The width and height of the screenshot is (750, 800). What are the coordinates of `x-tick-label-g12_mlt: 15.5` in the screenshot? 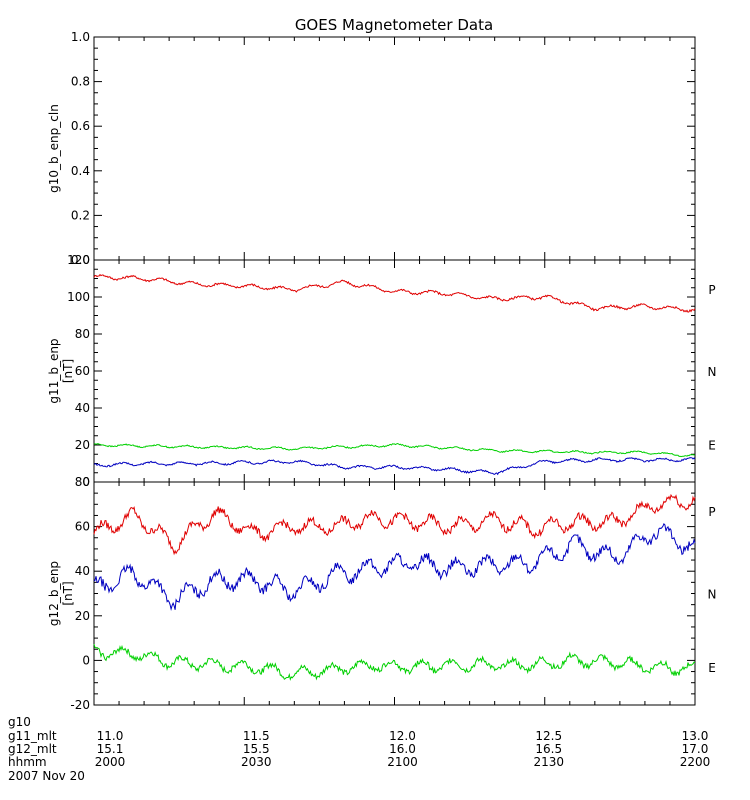 It's located at (256, 749).